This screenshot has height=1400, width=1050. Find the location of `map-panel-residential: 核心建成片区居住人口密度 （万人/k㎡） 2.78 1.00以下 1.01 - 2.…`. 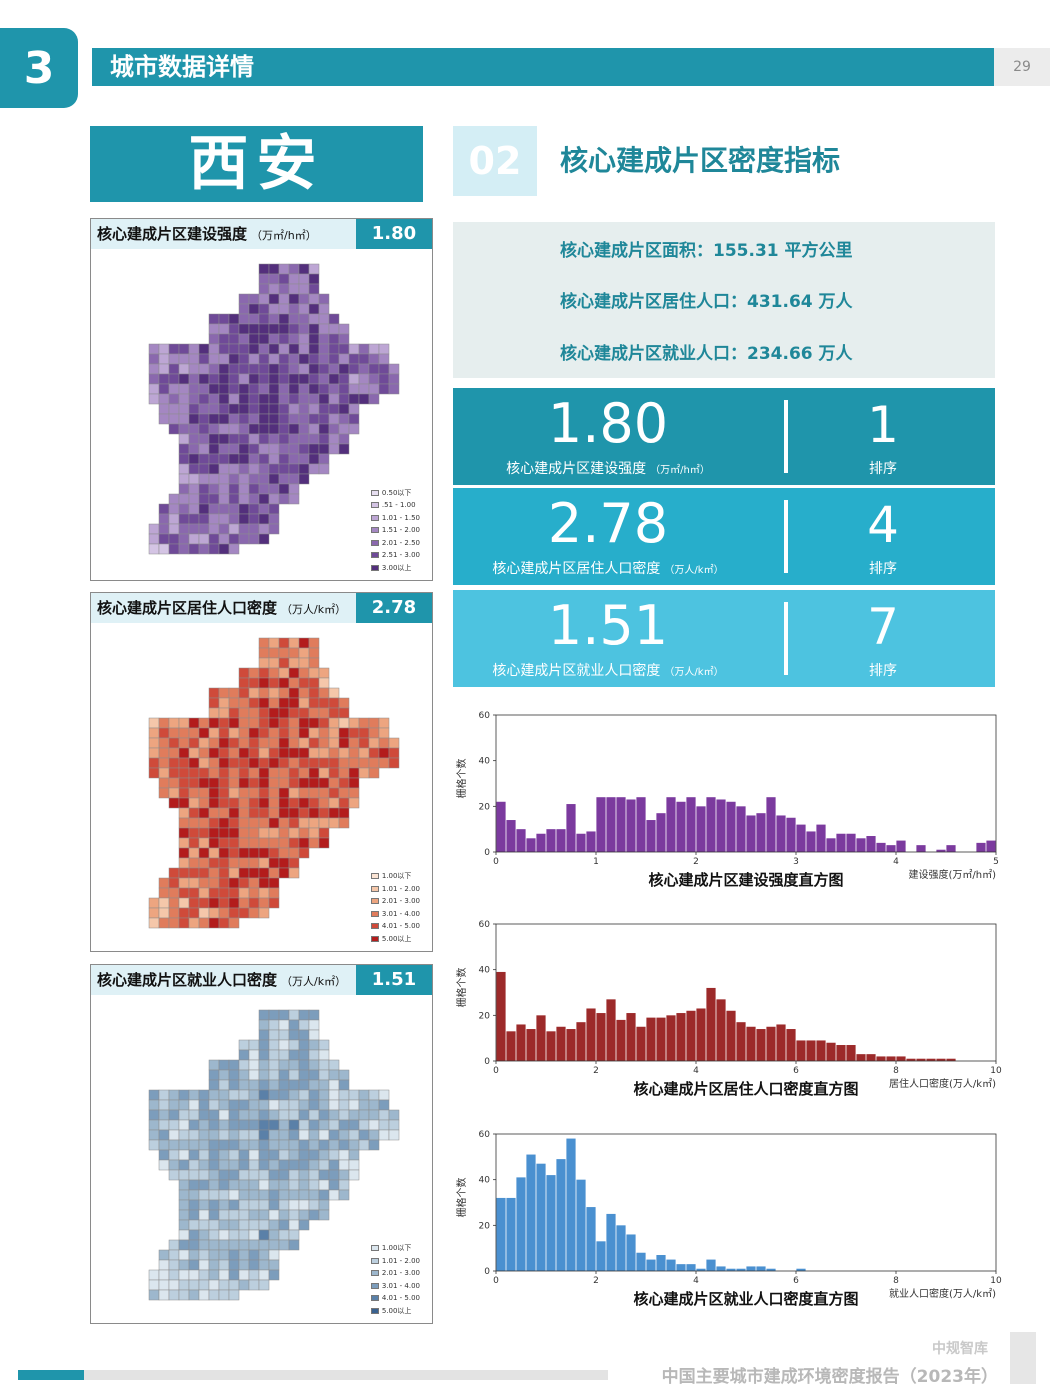

map-panel-residential: 核心建成片区居住人口密度 （万人/k㎡） 2.78 1.00以下 1.01 - 2.… is located at coordinates (261, 772).